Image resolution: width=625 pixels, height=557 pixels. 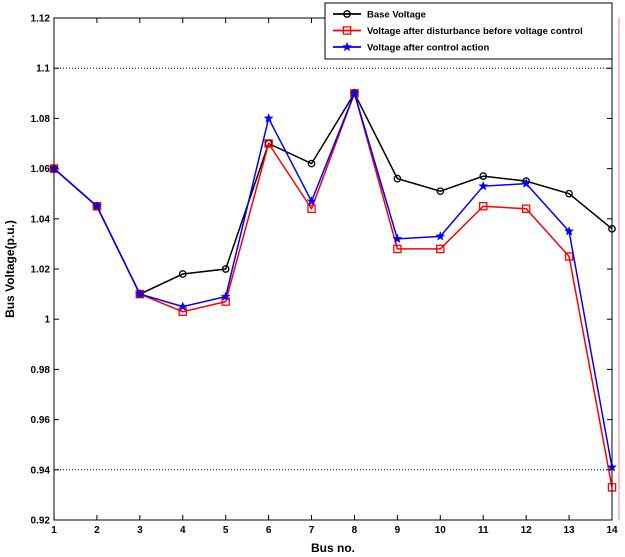 I want to click on y-tick-label-0: 0.92, so click(x=41, y=521).